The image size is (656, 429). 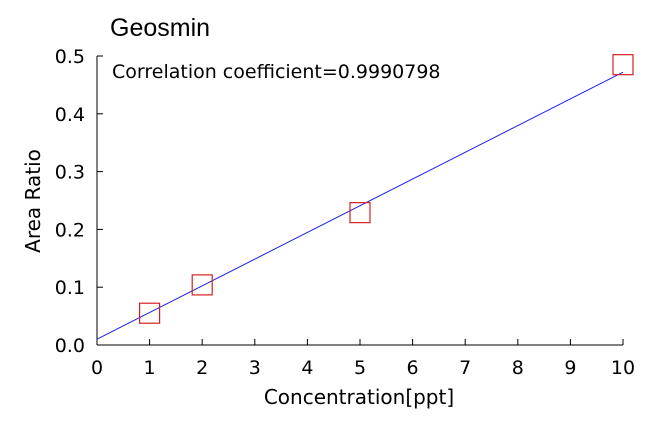 What do you see at coordinates (70, 230) in the screenshot?
I see `y-tick-label: 0.2` at bounding box center [70, 230].